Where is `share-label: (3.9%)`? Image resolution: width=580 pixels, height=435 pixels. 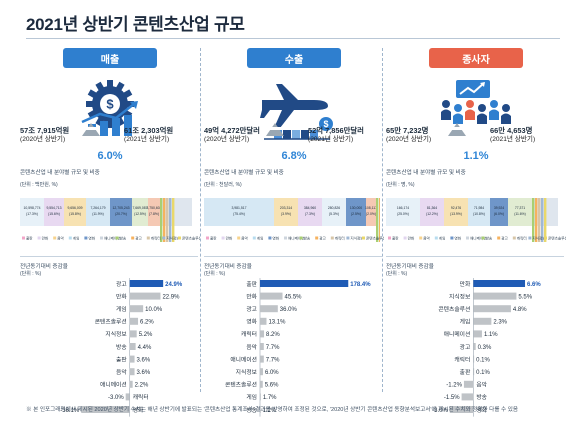
share-label: (3.9%) is located at coordinates (286, 214).